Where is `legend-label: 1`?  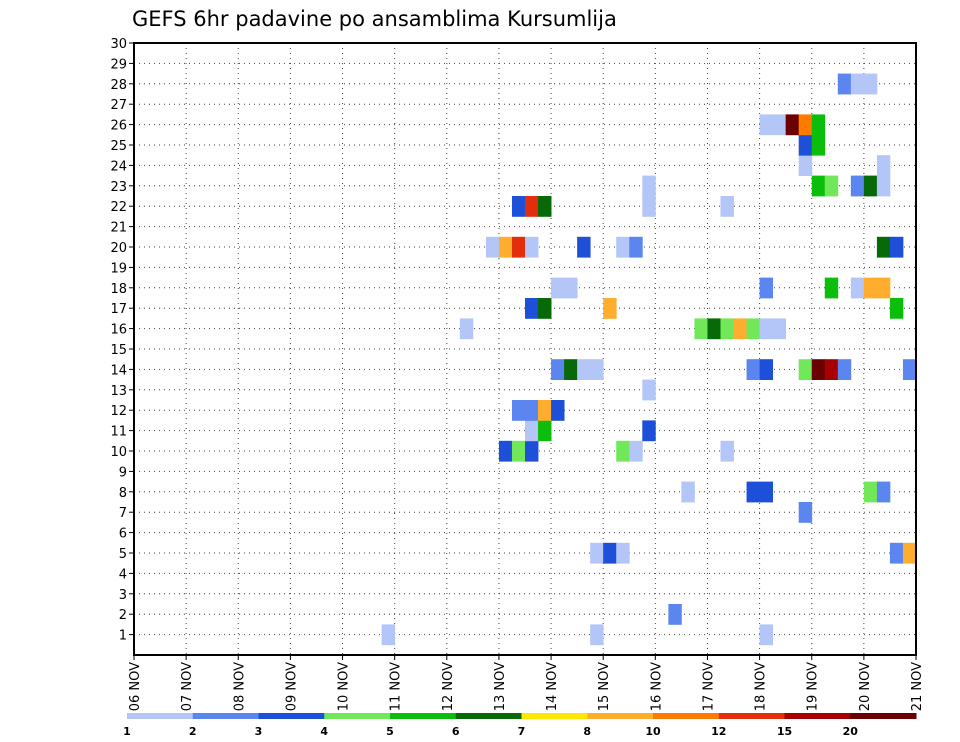
legend-label: 1 is located at coordinates (127, 731).